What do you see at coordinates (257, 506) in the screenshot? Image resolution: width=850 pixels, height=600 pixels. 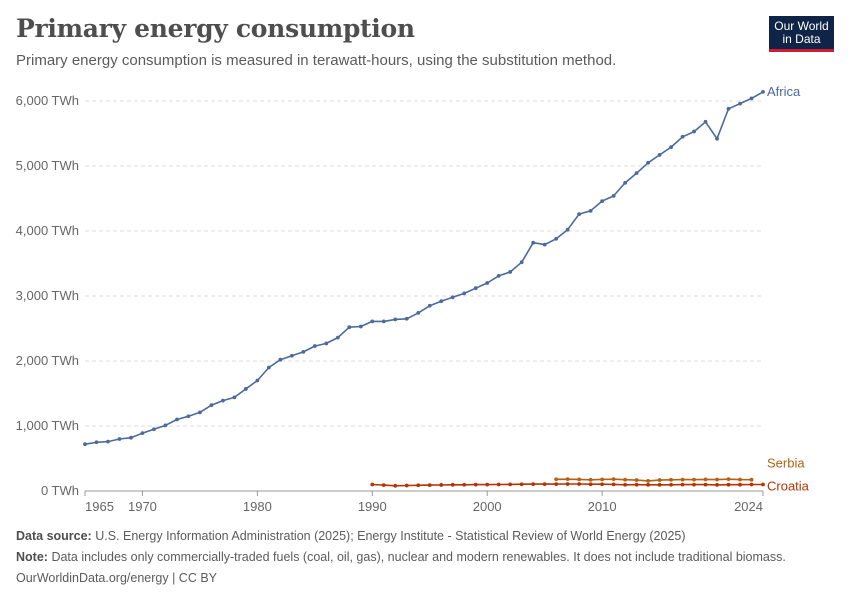 I see `x-tick-label: 1980` at bounding box center [257, 506].